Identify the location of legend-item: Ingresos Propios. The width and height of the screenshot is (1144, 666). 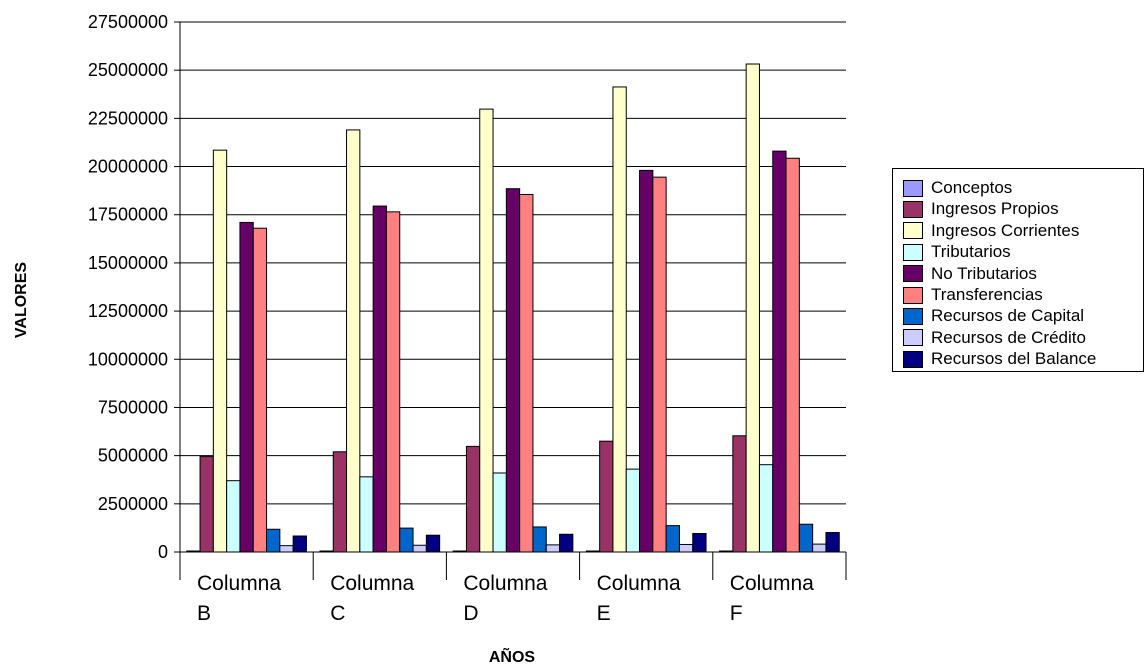
(981, 209).